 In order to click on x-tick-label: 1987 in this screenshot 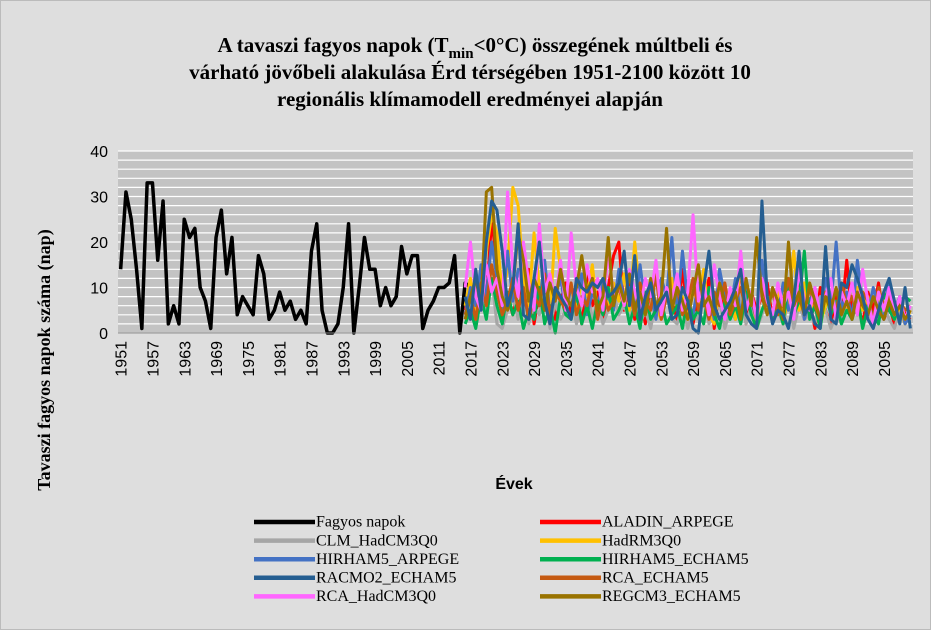, I will do `click(312, 359)`.